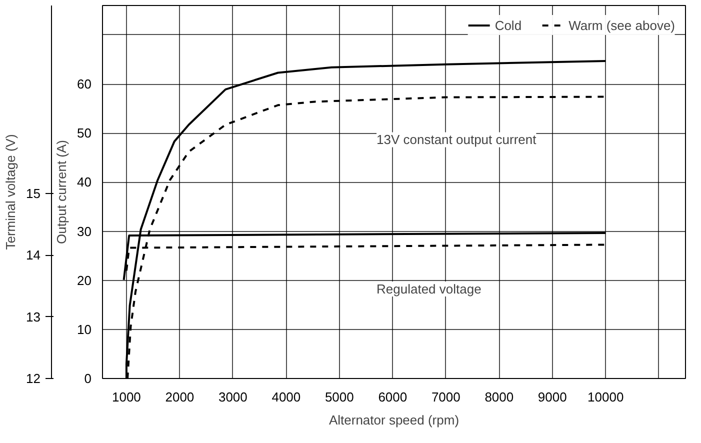 Image resolution: width=701 pixels, height=443 pixels. I want to click on x-tick-label: 9000, so click(552, 397).